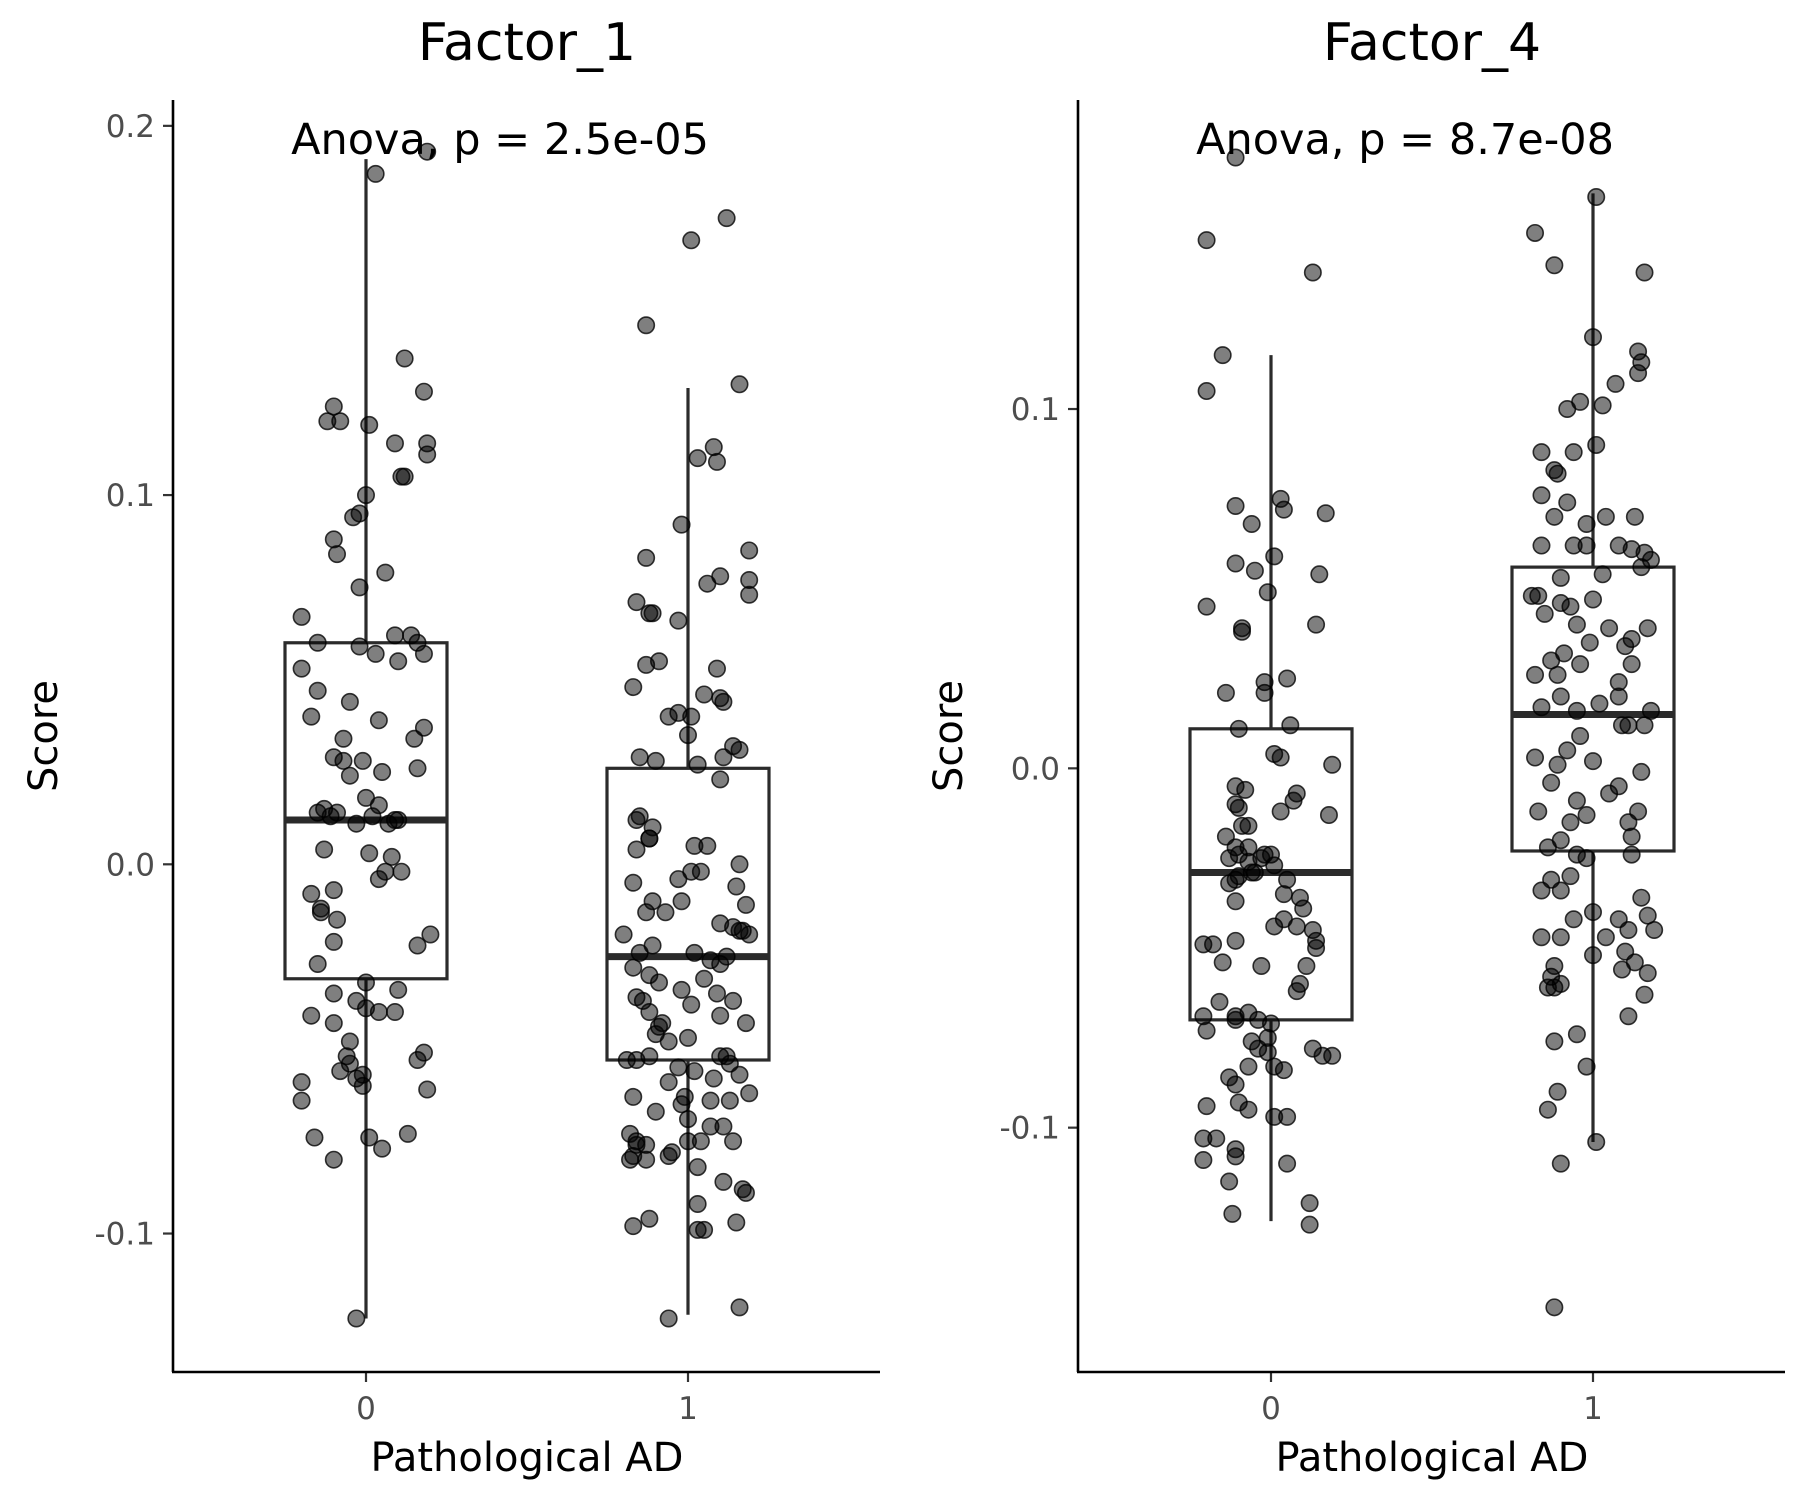 This screenshot has height=1500, width=1800. Describe the element at coordinates (125, 1235) in the screenshot. I see `panel-1-y-tick-label: -0.1` at that location.